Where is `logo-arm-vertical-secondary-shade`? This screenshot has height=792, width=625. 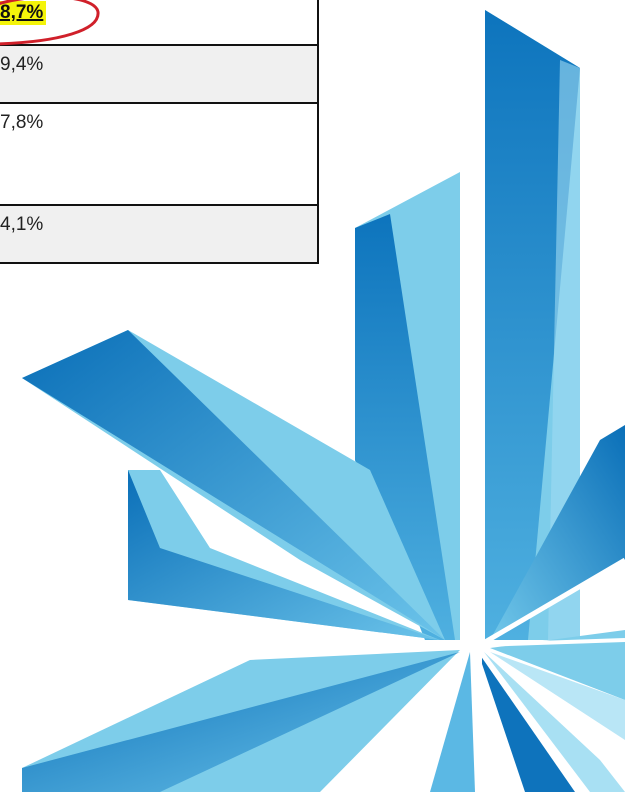 logo-arm-vertical-secondary-shade is located at coordinates (405, 427).